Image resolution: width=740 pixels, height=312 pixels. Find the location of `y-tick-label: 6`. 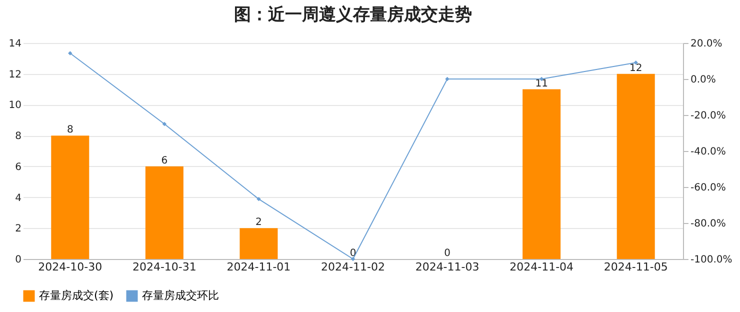

y-tick-label: 6 is located at coordinates (18, 167).